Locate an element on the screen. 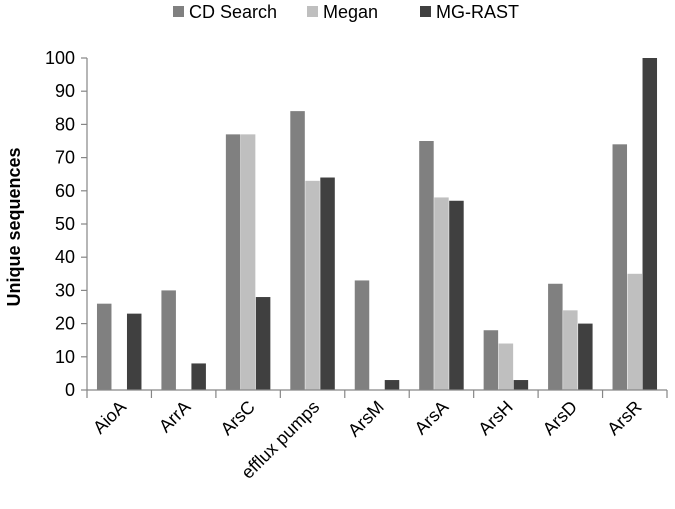 The height and width of the screenshot is (509, 675). x-tick-label: ArrA is located at coordinates (175, 417).